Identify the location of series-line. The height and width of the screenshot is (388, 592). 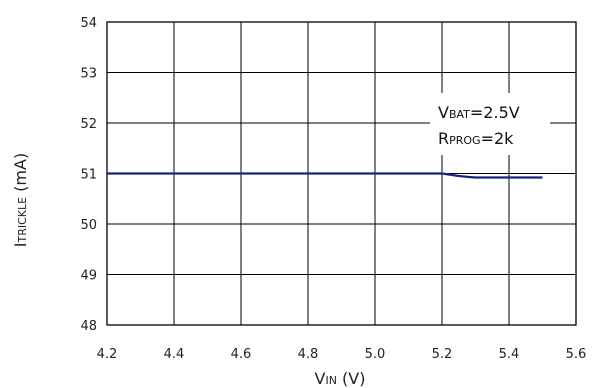
(325, 176).